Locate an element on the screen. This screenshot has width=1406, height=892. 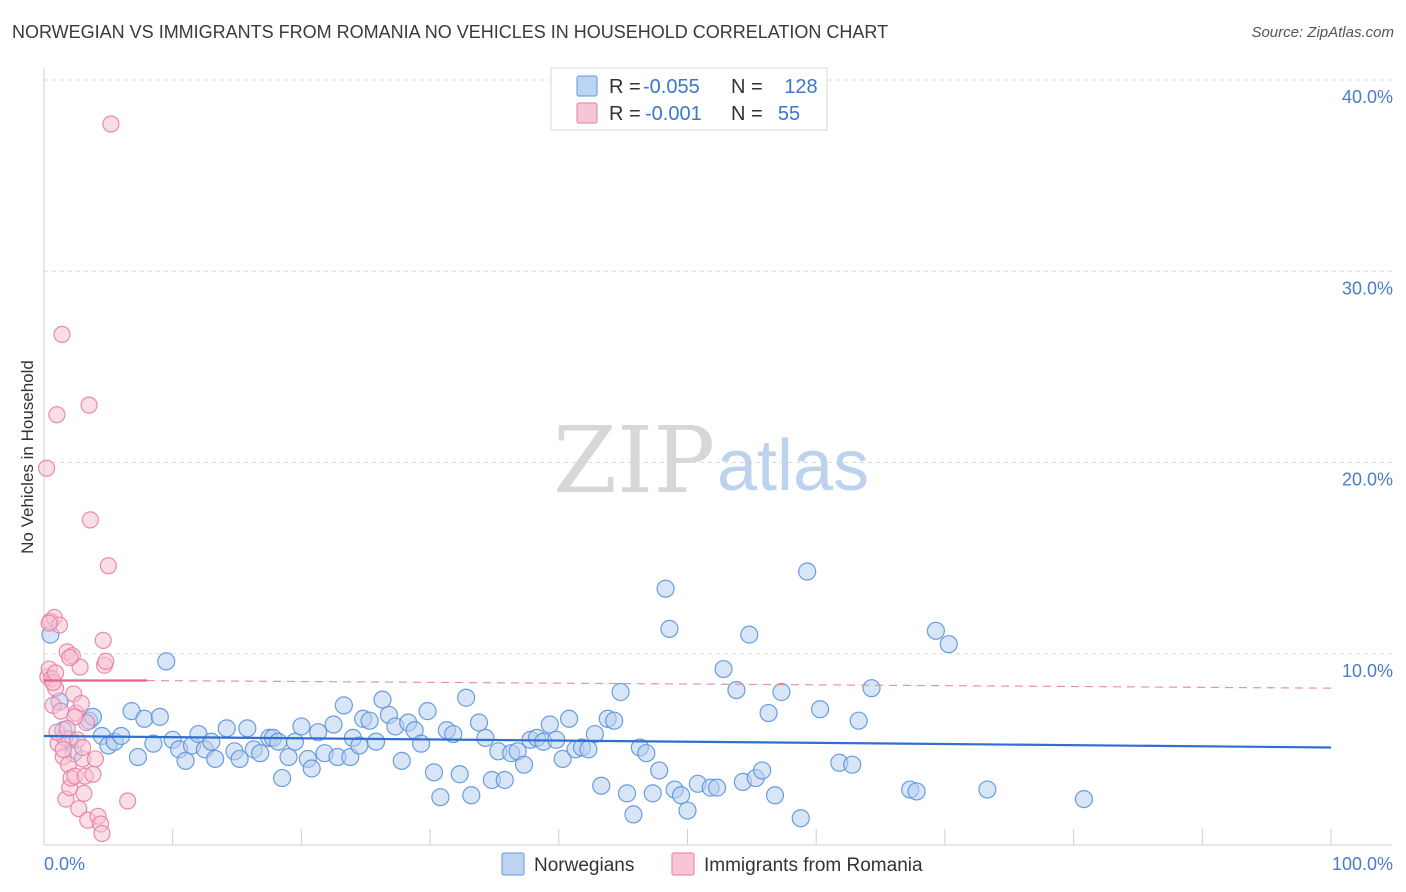
bottom-legend-label-romania: Immigrants from Romania is located at coordinates (813, 865).